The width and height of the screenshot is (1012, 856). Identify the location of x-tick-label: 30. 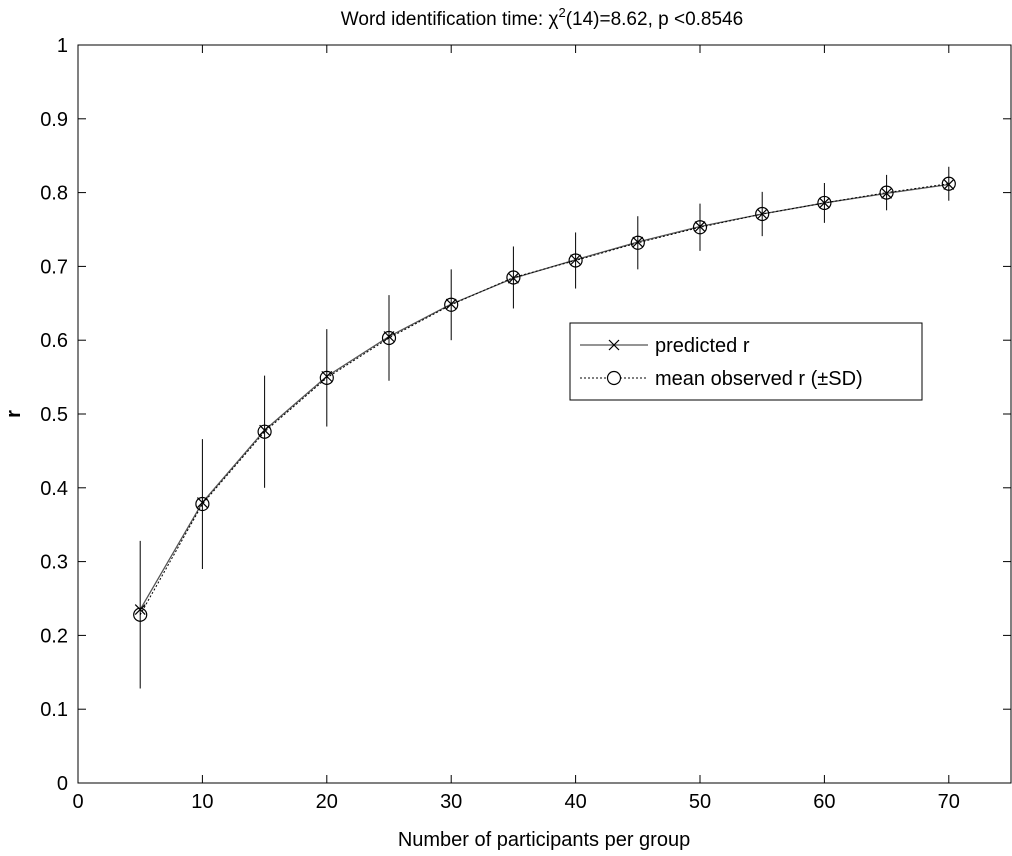
(451, 802).